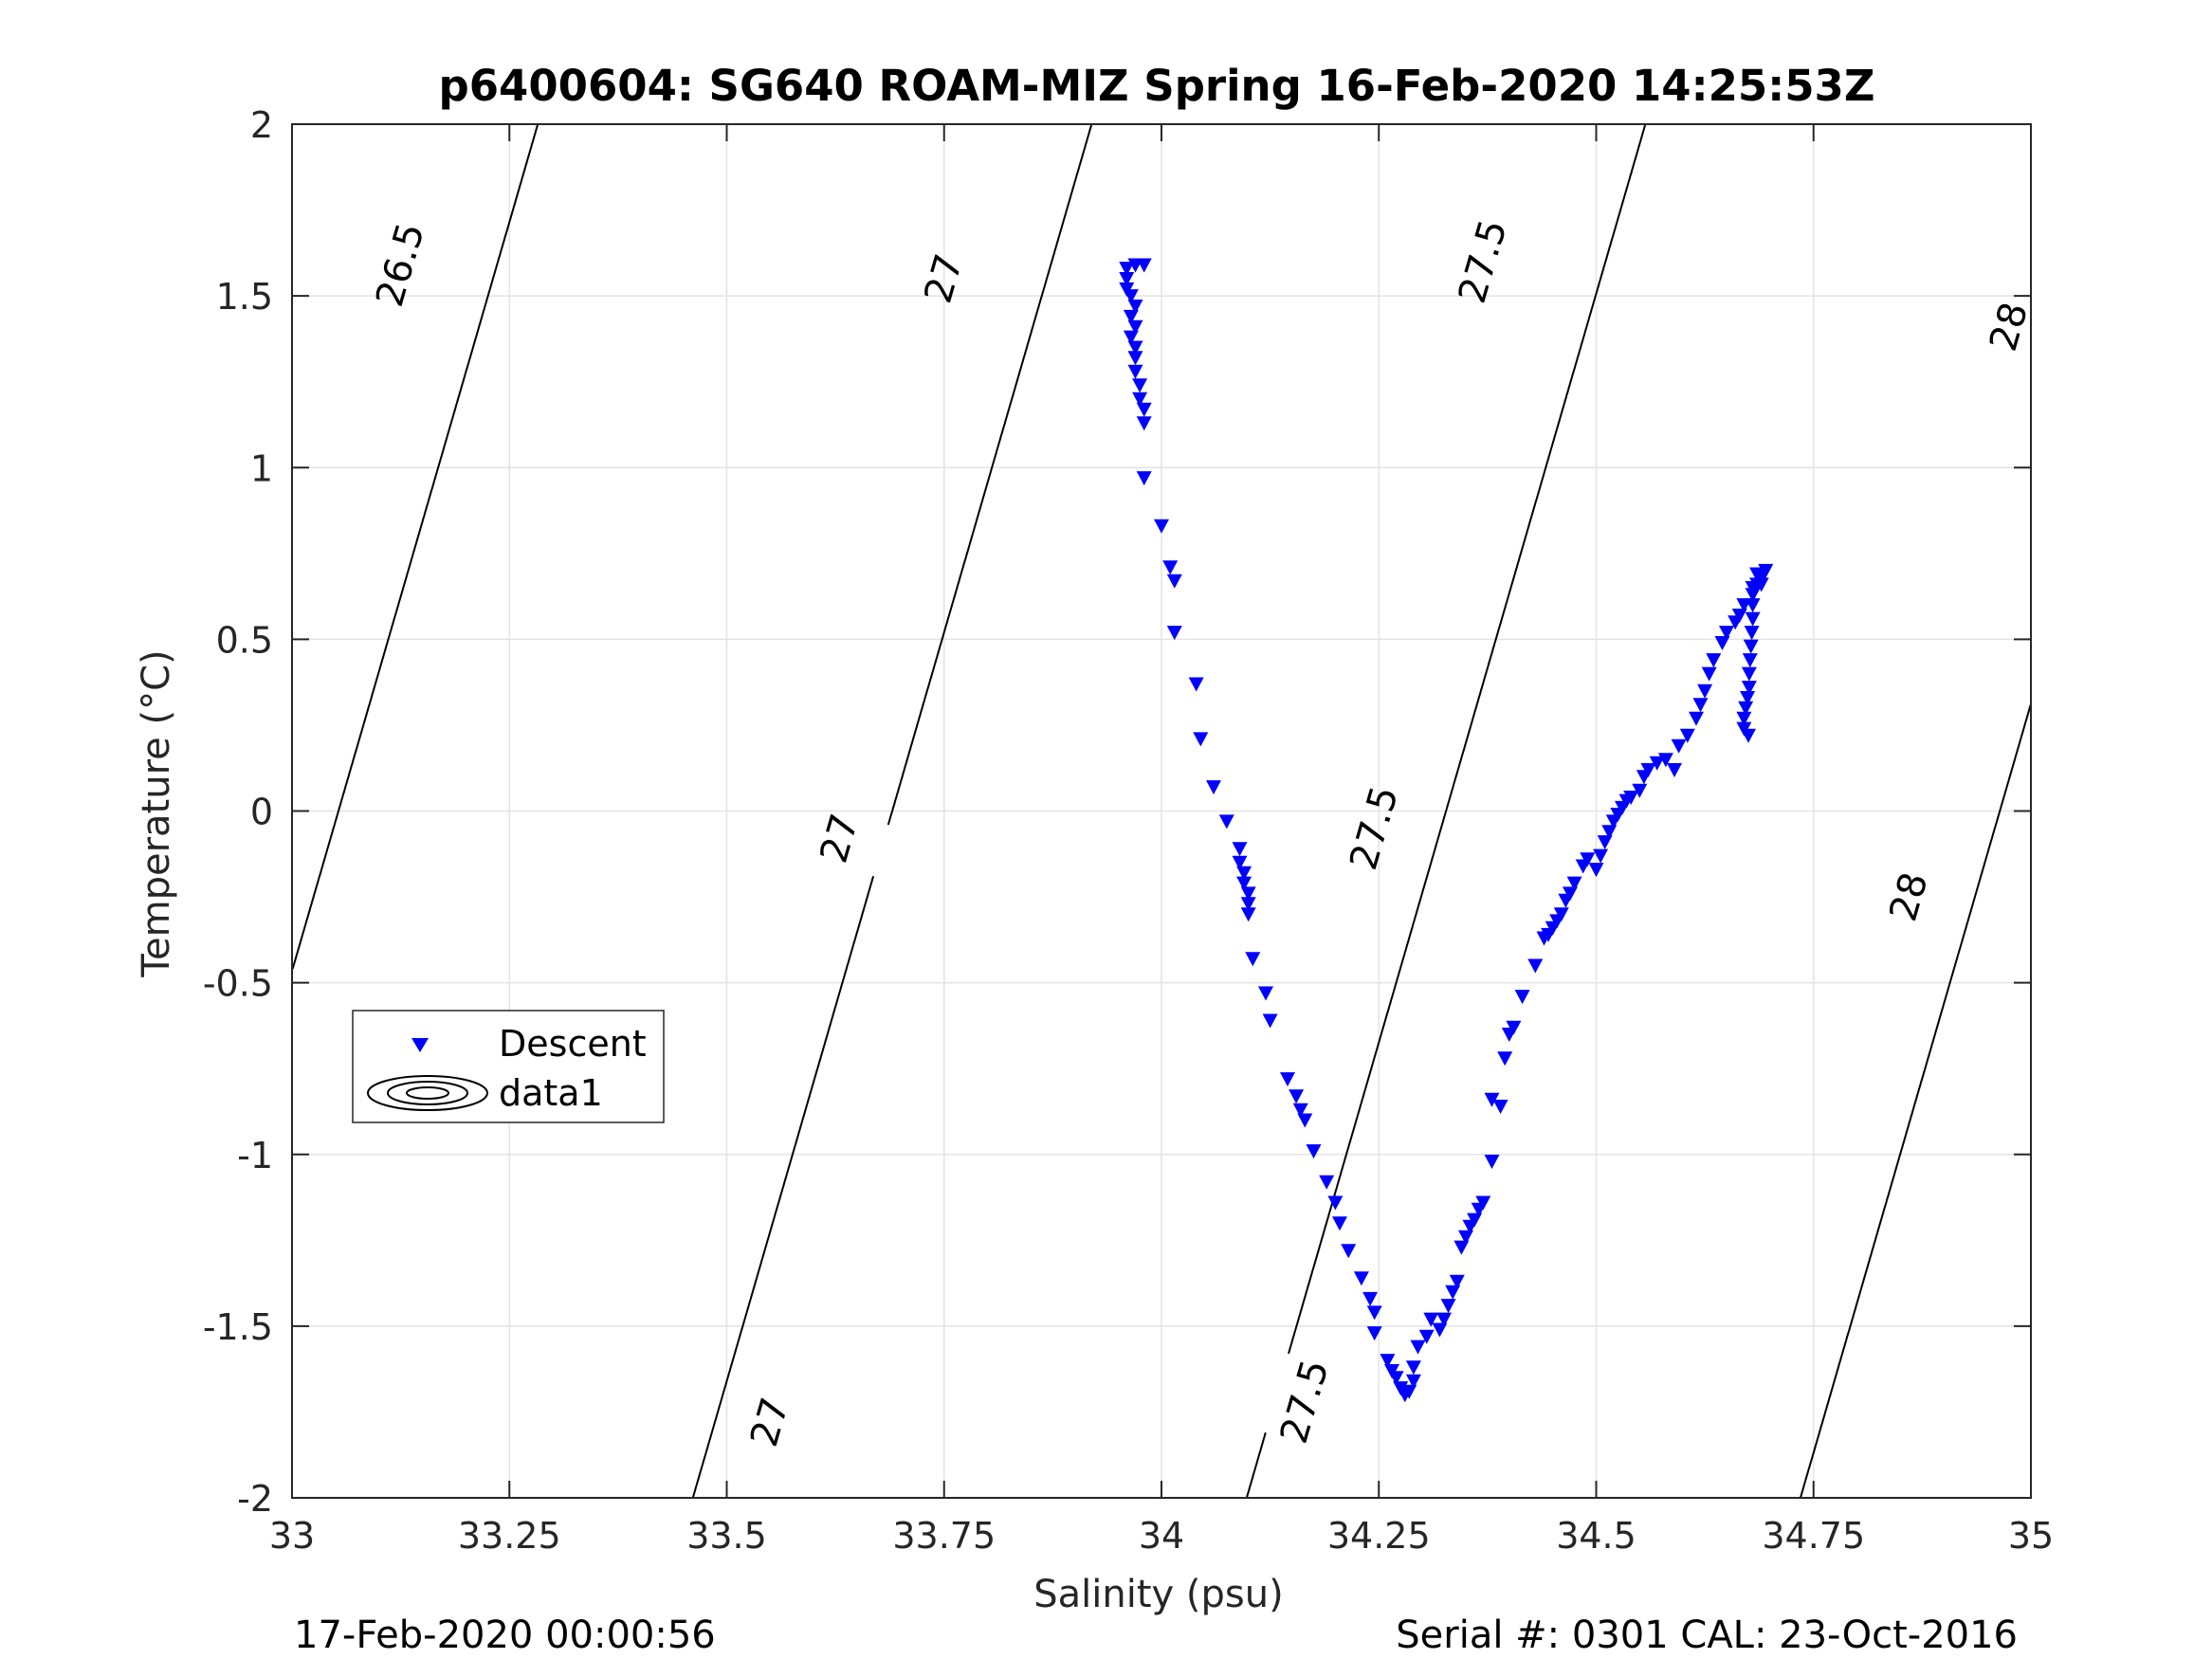  What do you see at coordinates (2031, 1536) in the screenshot?
I see `x-tick-label: 35` at bounding box center [2031, 1536].